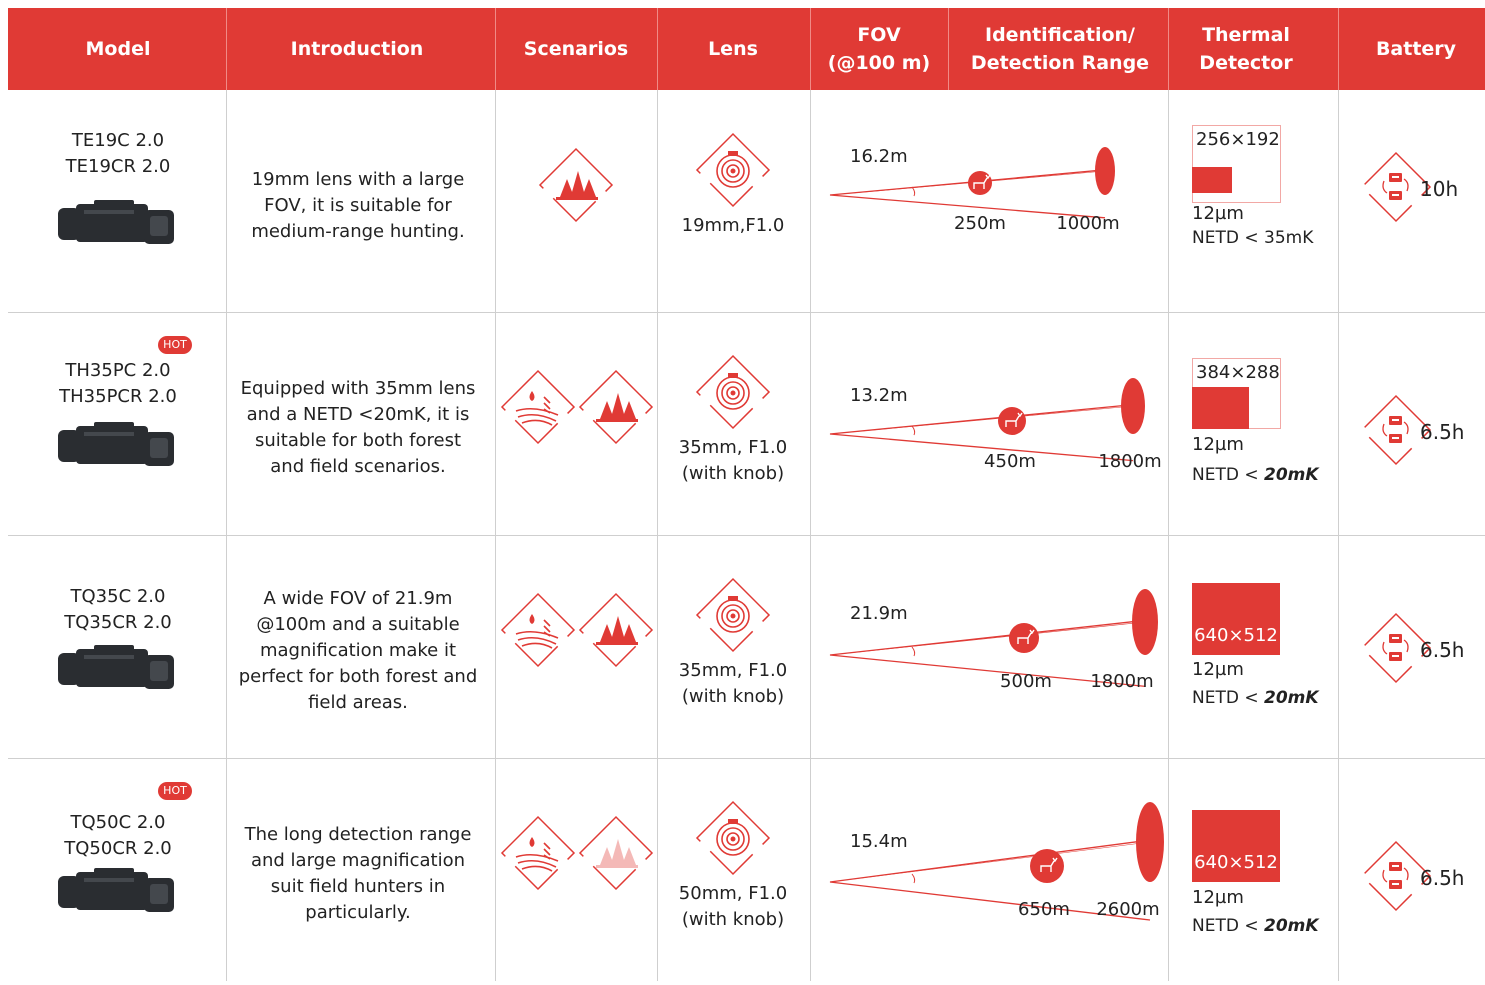 Image resolution: width=1485 pixels, height=985 pixels. I want to click on header-text: Introduction, so click(357, 49).